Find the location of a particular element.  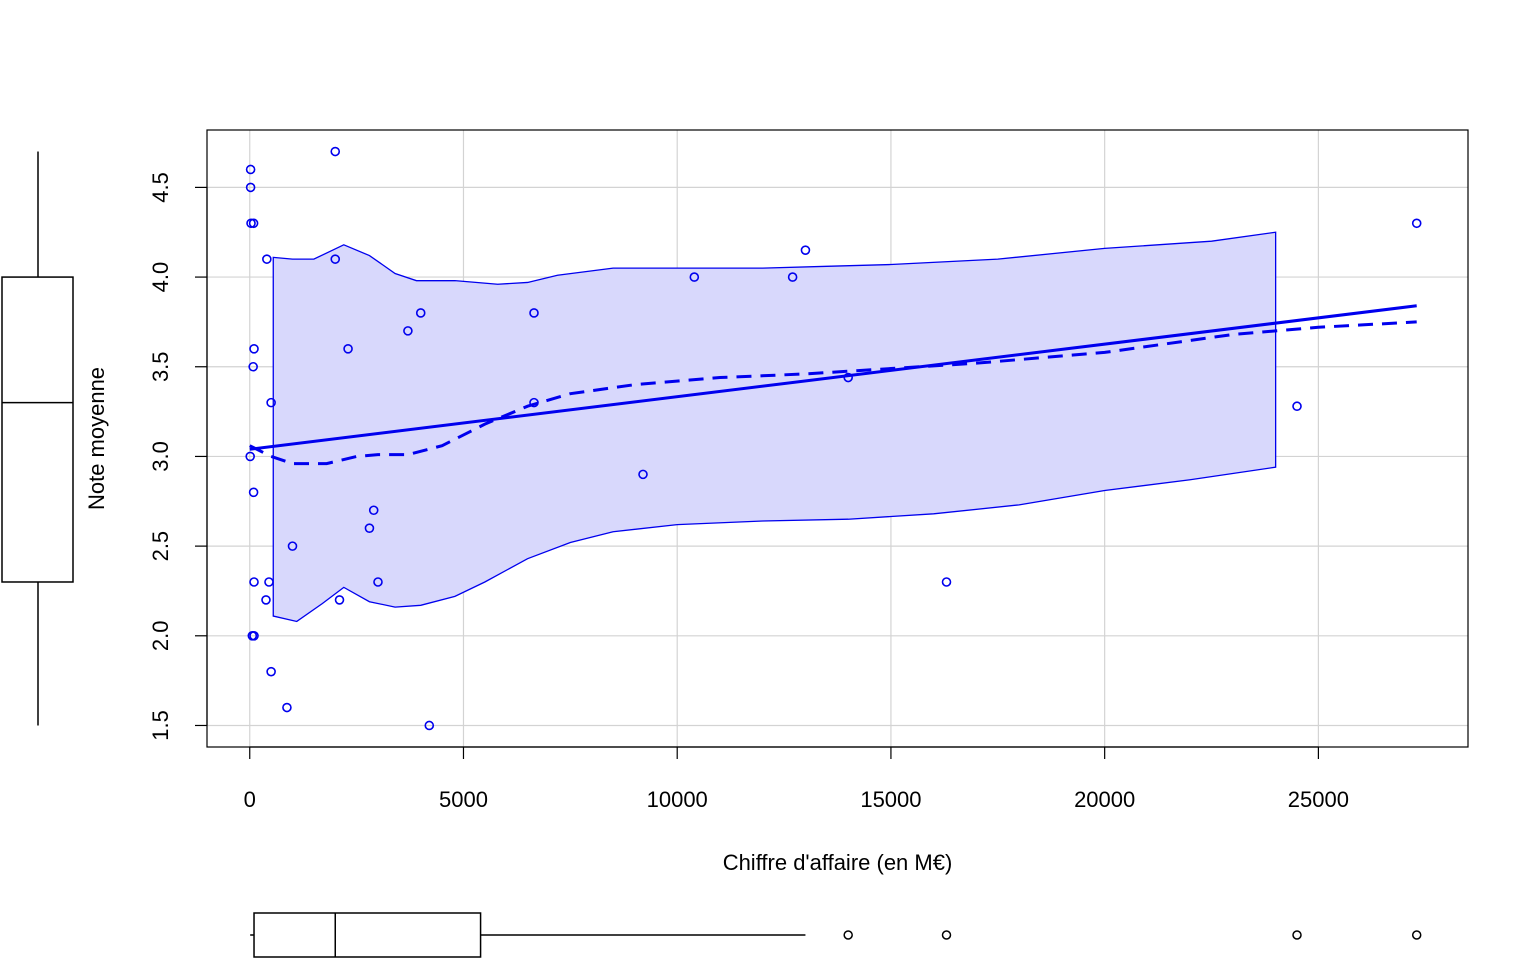

y-axis: 1.5 2.0 2.5 3.0 3.5 4.0 4.5 is located at coordinates (178, 456).